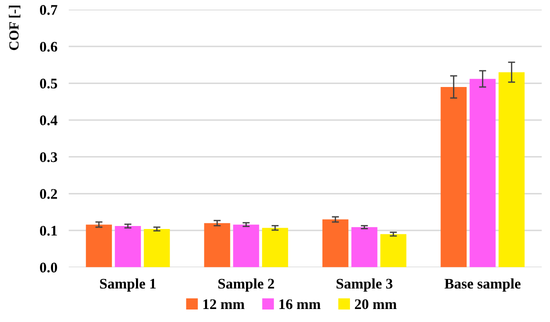  What do you see at coordinates (300, 304) in the screenshot?
I see `legend-label: 16 mm` at bounding box center [300, 304].